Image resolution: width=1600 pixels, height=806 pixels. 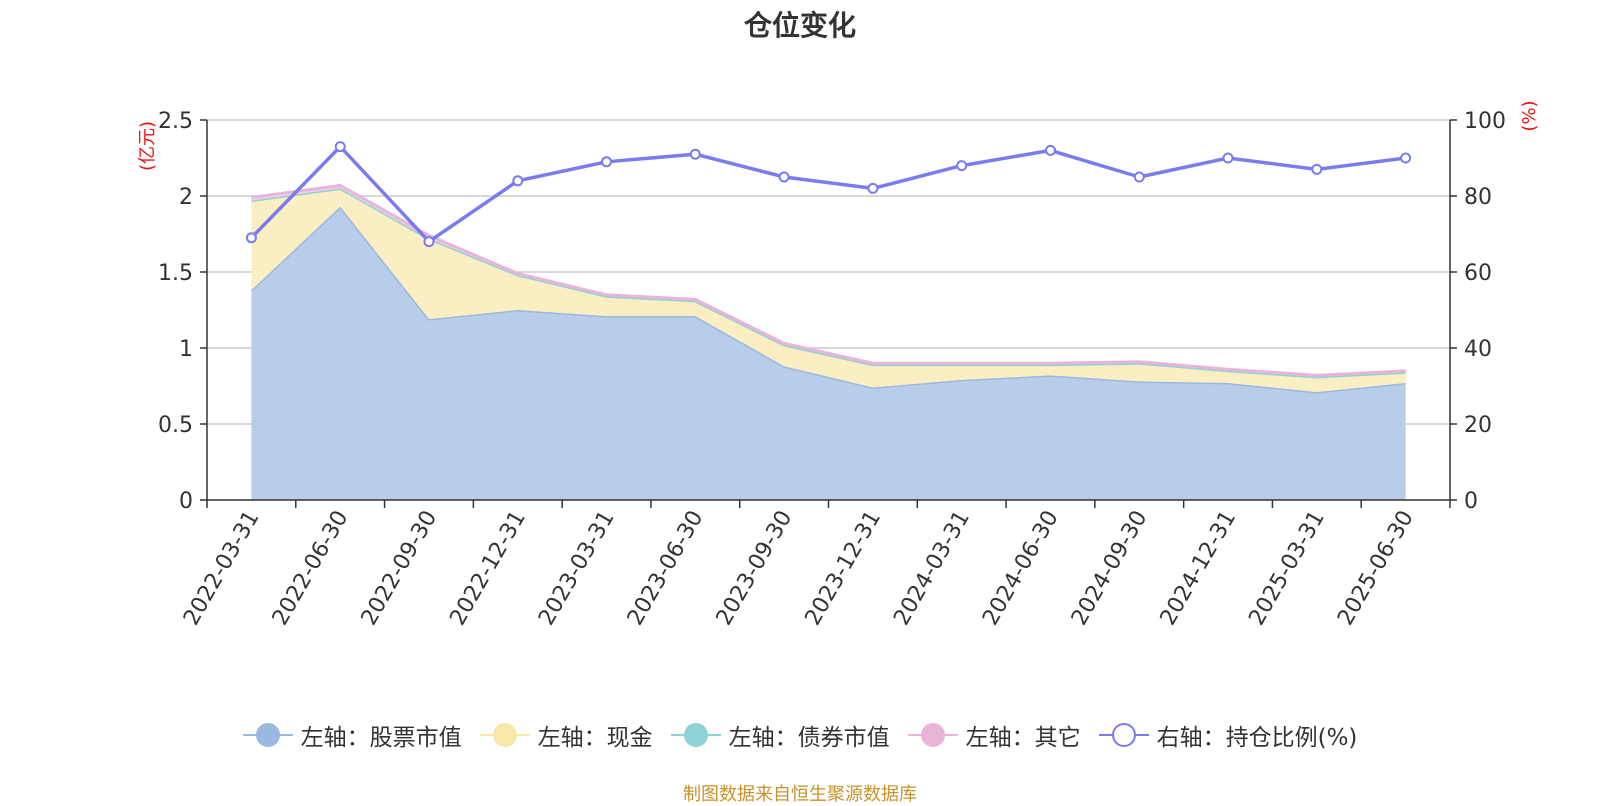 I want to click on left-tick-label: 1.5, so click(x=175, y=273).